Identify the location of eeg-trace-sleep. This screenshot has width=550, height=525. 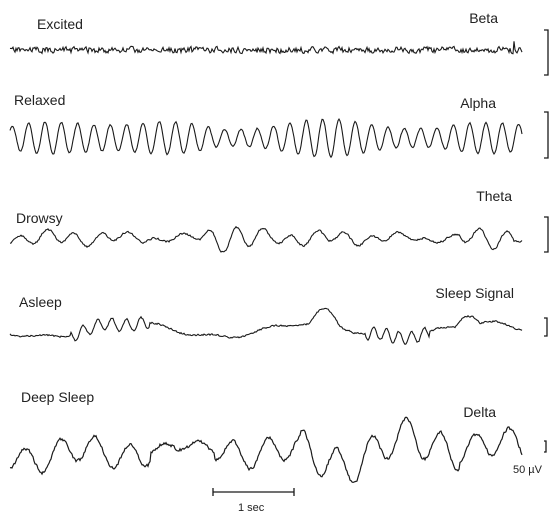
(266, 326).